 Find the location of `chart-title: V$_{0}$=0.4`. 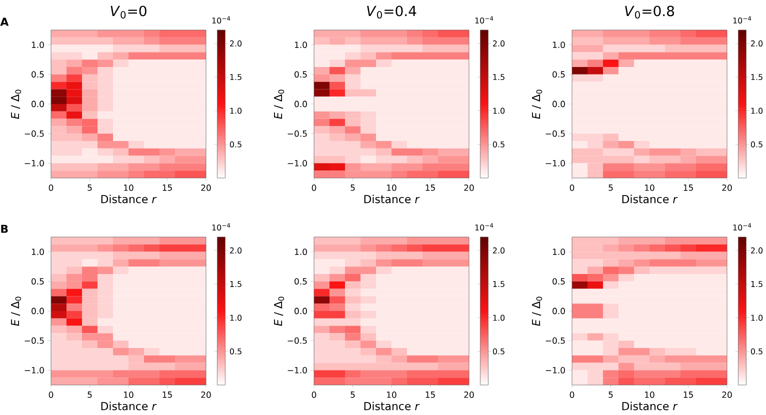

chart-title: V$_{0}$=0.4 is located at coordinates (391, 12).